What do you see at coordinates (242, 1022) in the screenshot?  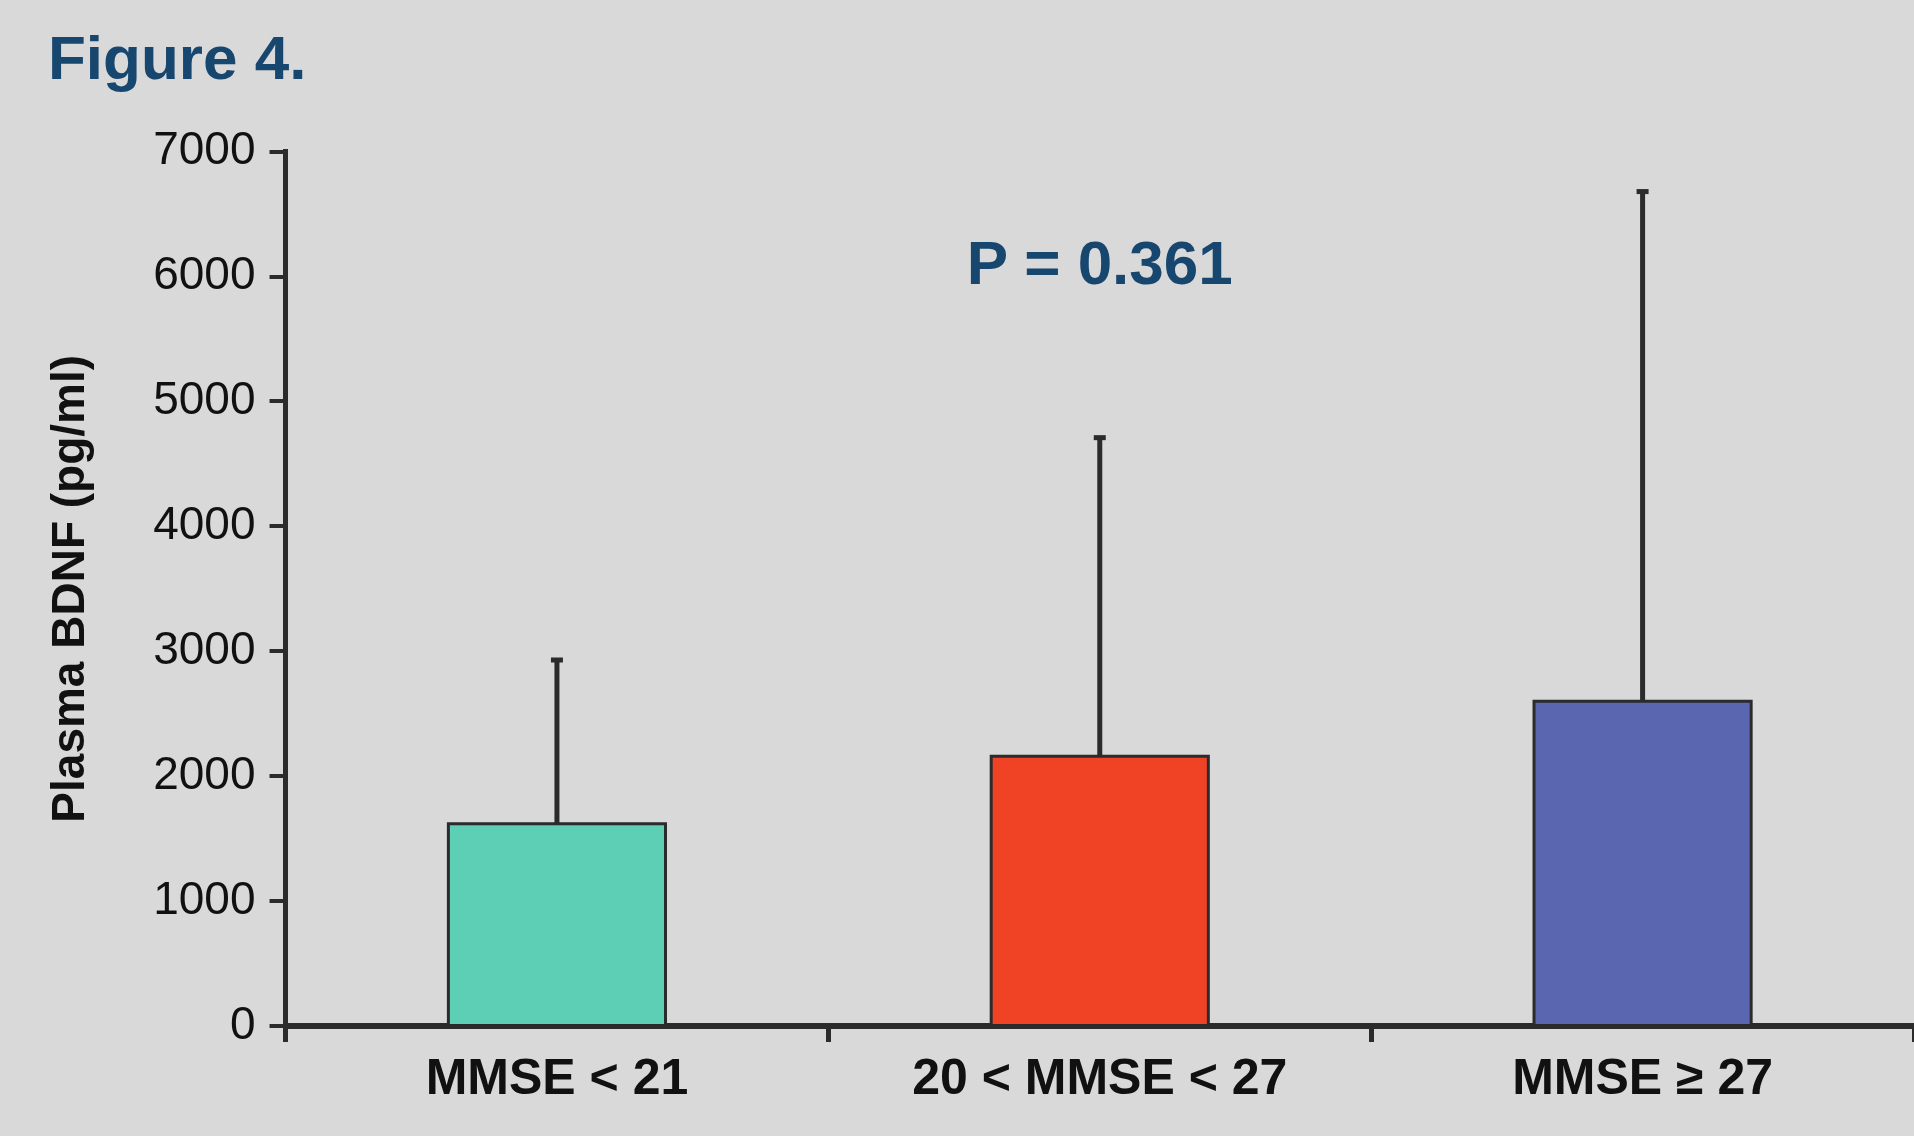 I see `y-tick-label: 0` at bounding box center [242, 1022].